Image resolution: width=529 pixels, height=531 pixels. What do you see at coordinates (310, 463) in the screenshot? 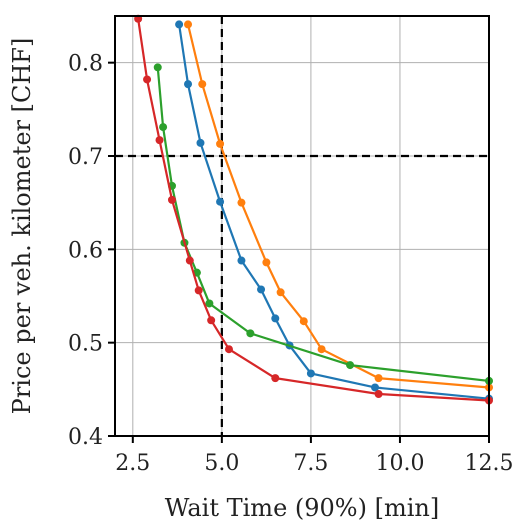
I see `x-tick-label: 7.5` at bounding box center [310, 463].